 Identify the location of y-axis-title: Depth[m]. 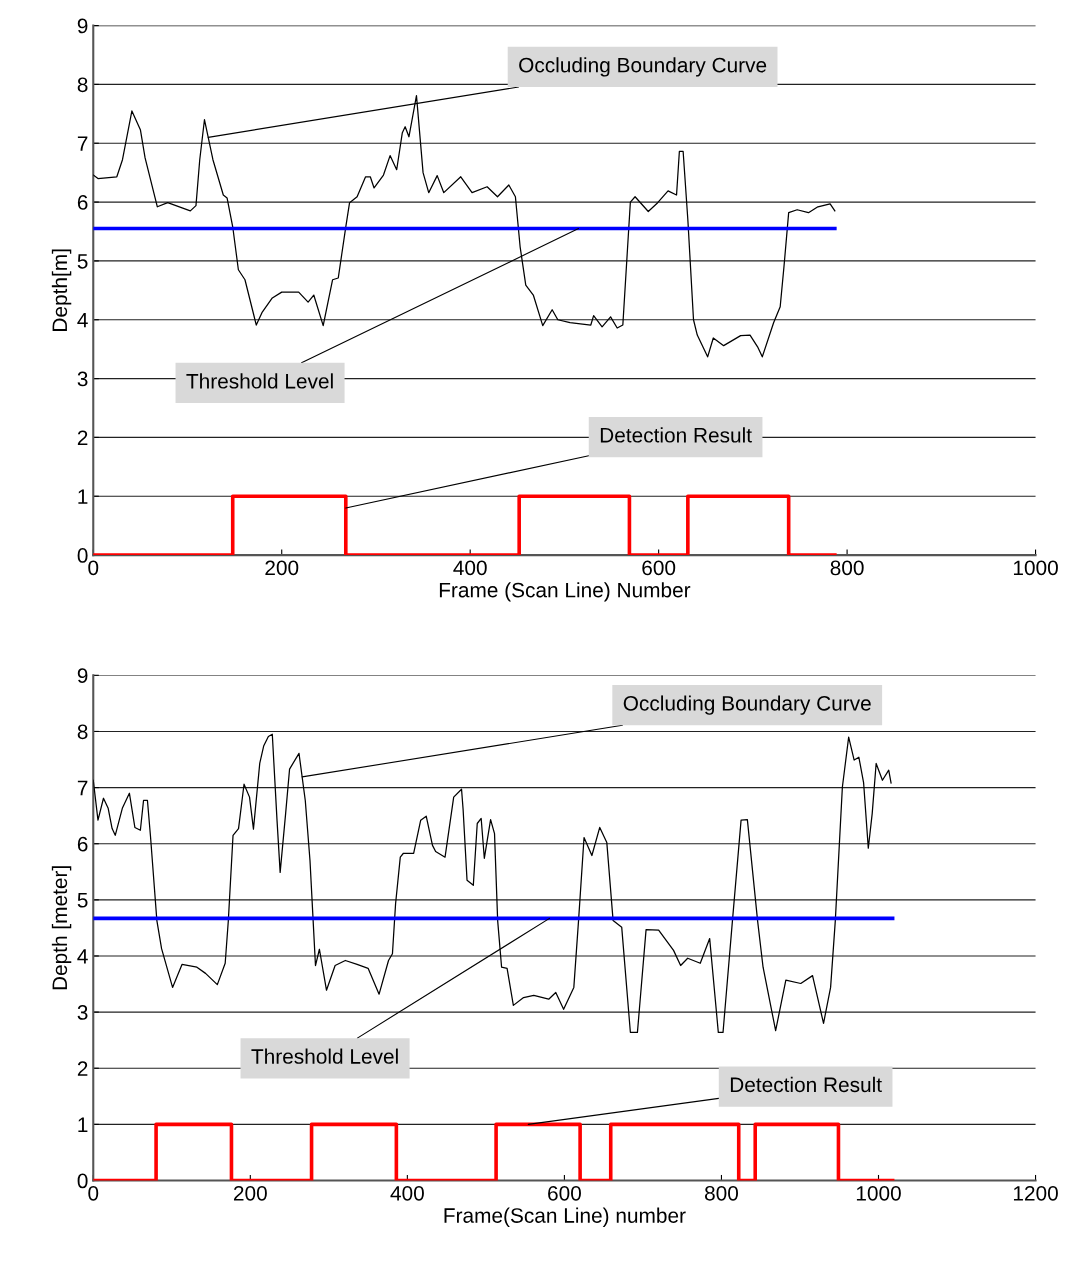
(61, 290).